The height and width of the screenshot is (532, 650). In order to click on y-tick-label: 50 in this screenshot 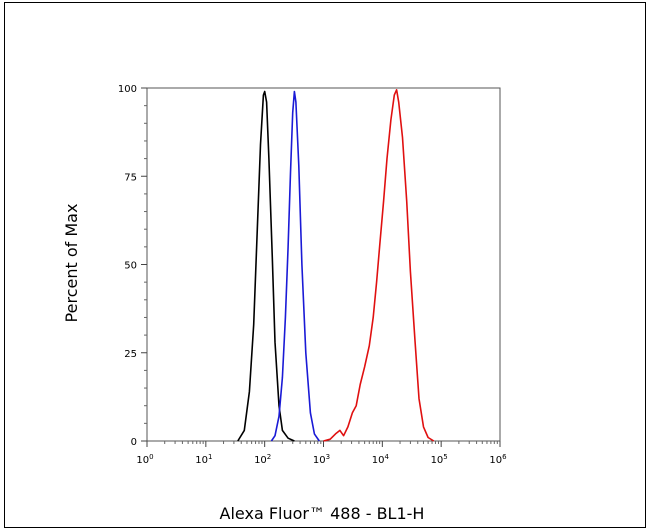, I will do `click(130, 266)`.